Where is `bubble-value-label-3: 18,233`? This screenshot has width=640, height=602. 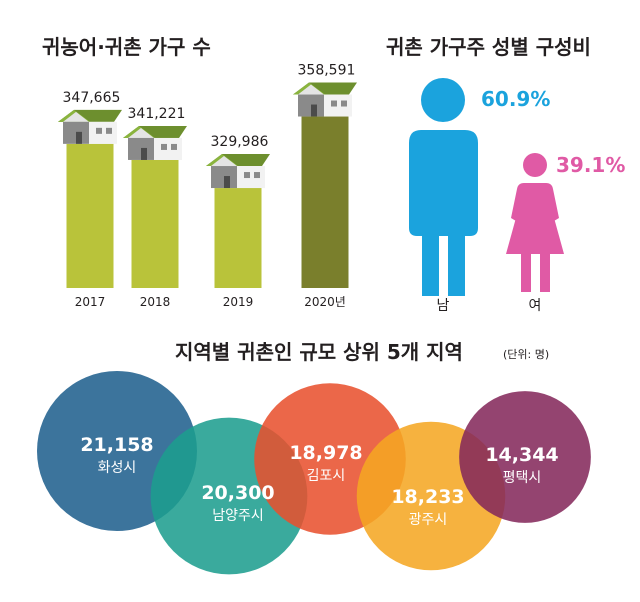 bubble-value-label-3: 18,233 is located at coordinates (427, 497).